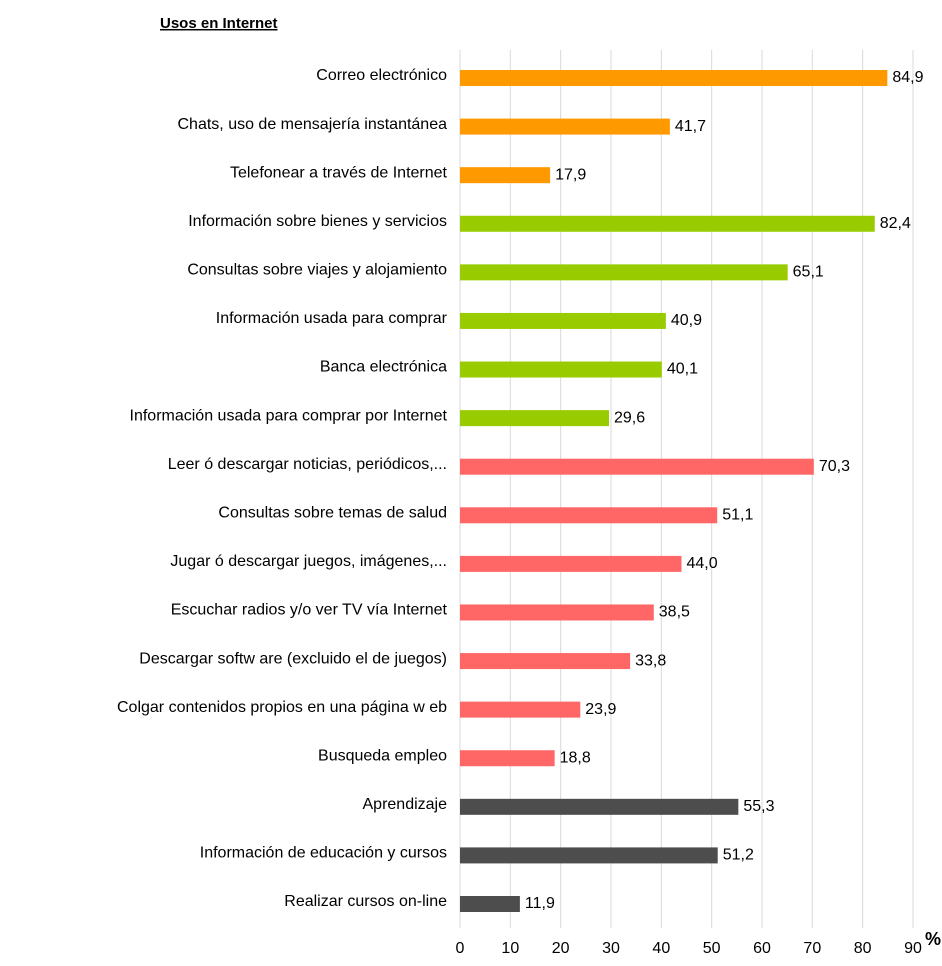 The width and height of the screenshot is (942, 966). Describe the element at coordinates (339, 172) in the screenshot. I see `y-tick-label: Telefonear a través de Internet` at that location.